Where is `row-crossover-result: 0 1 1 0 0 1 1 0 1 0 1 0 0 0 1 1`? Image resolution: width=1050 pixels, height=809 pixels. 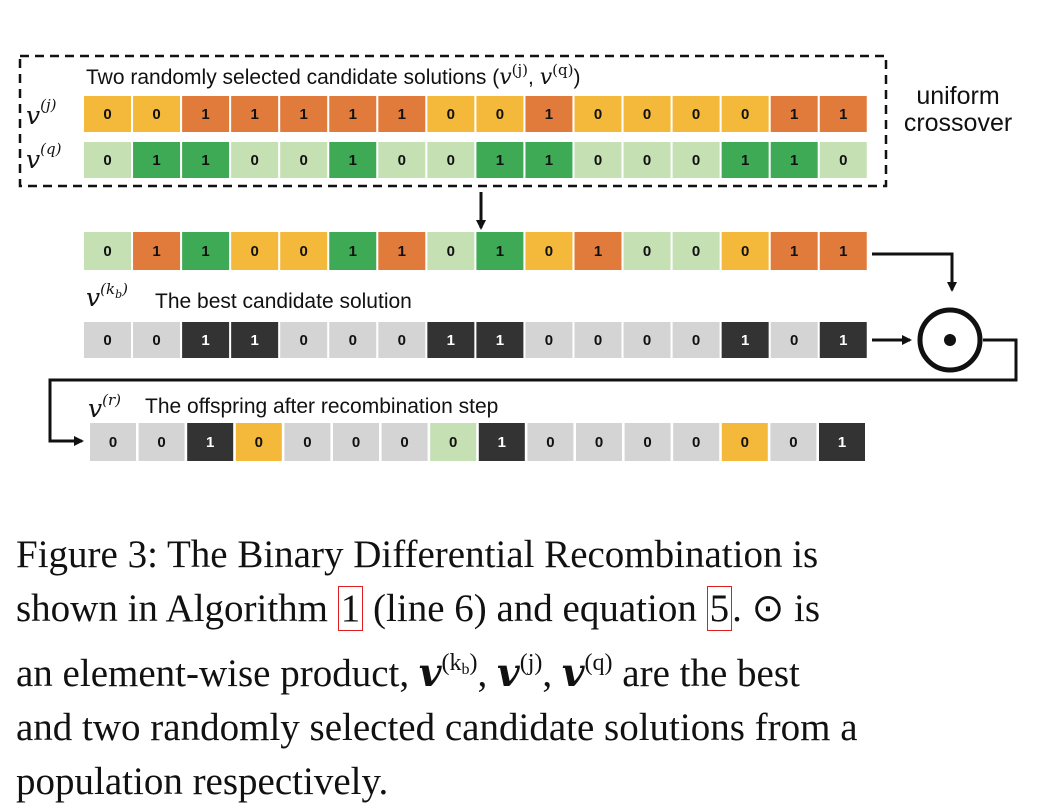
row-crossover-result: 0 1 1 0 0 1 1 0 1 0 1 0 0 0 1 1 is located at coordinates (475, 251).